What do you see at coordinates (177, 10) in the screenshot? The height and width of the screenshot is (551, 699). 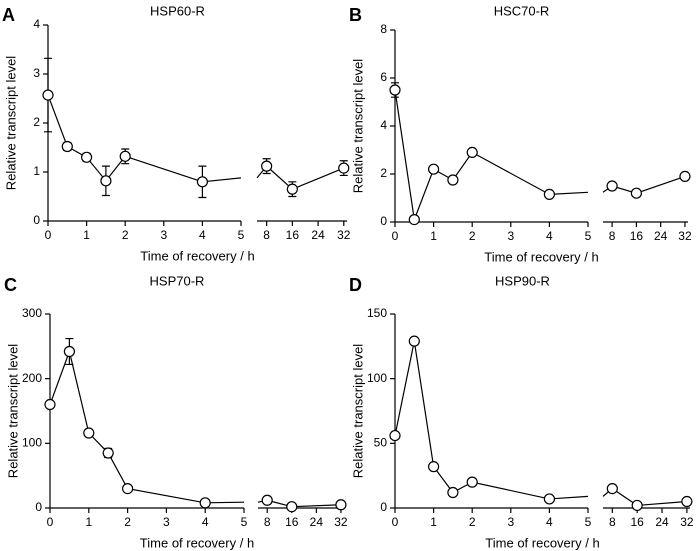 I see `chart-title: HSP60-R` at bounding box center [177, 10].